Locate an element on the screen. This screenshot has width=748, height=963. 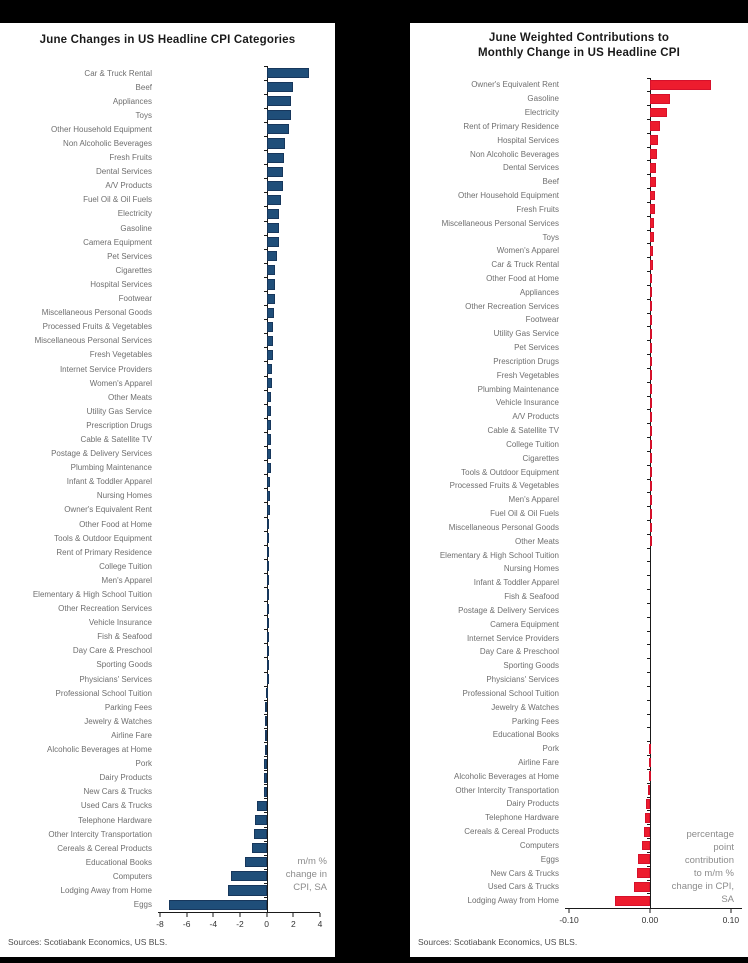
category-label: Toys is located at coordinates (143, 115).